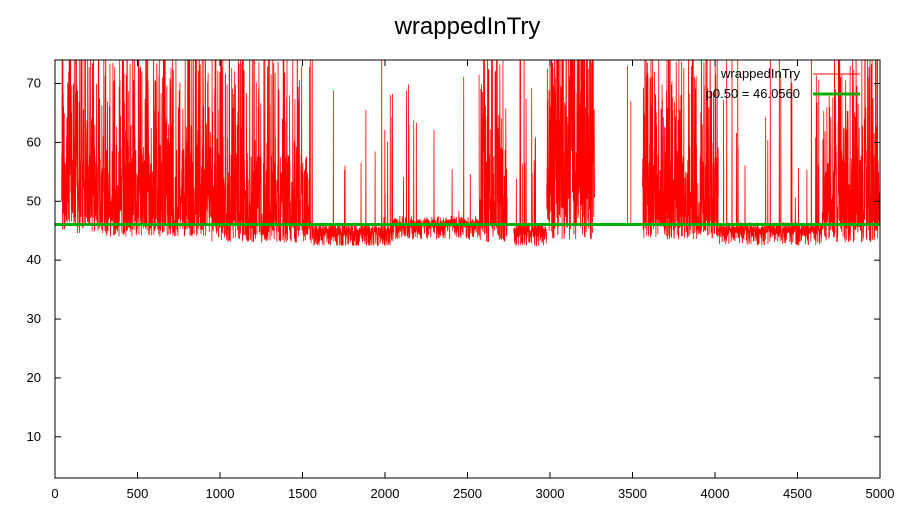 The height and width of the screenshot is (520, 910). Describe the element at coordinates (34, 318) in the screenshot. I see `y-tick-label: 30` at that location.